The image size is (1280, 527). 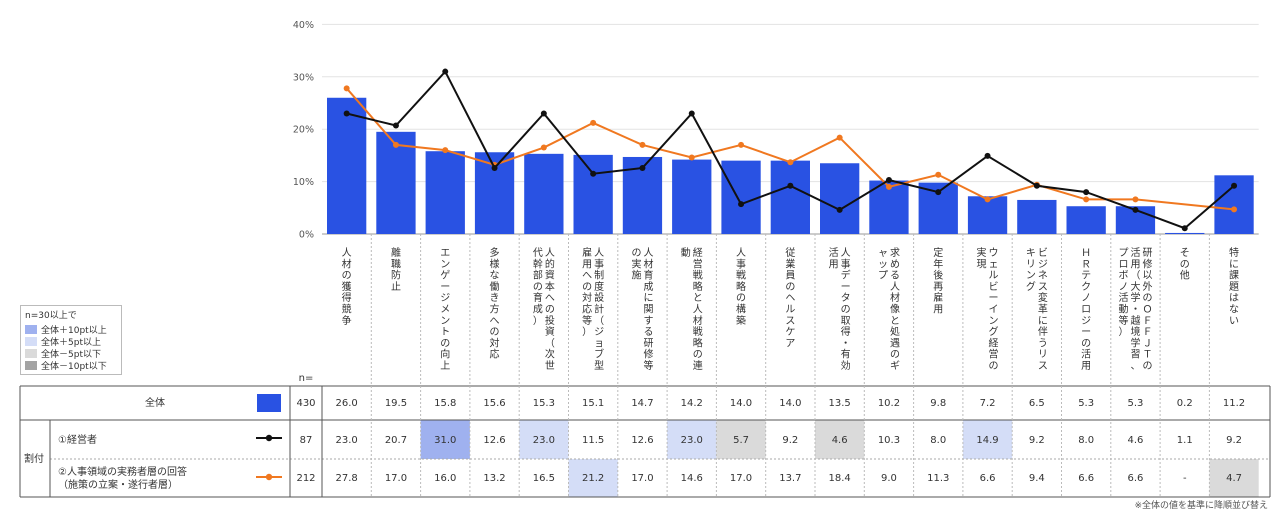 What do you see at coordinates (71, 329) in the screenshot?
I see `legend-item: 全体＋10pt以上` at bounding box center [71, 329].